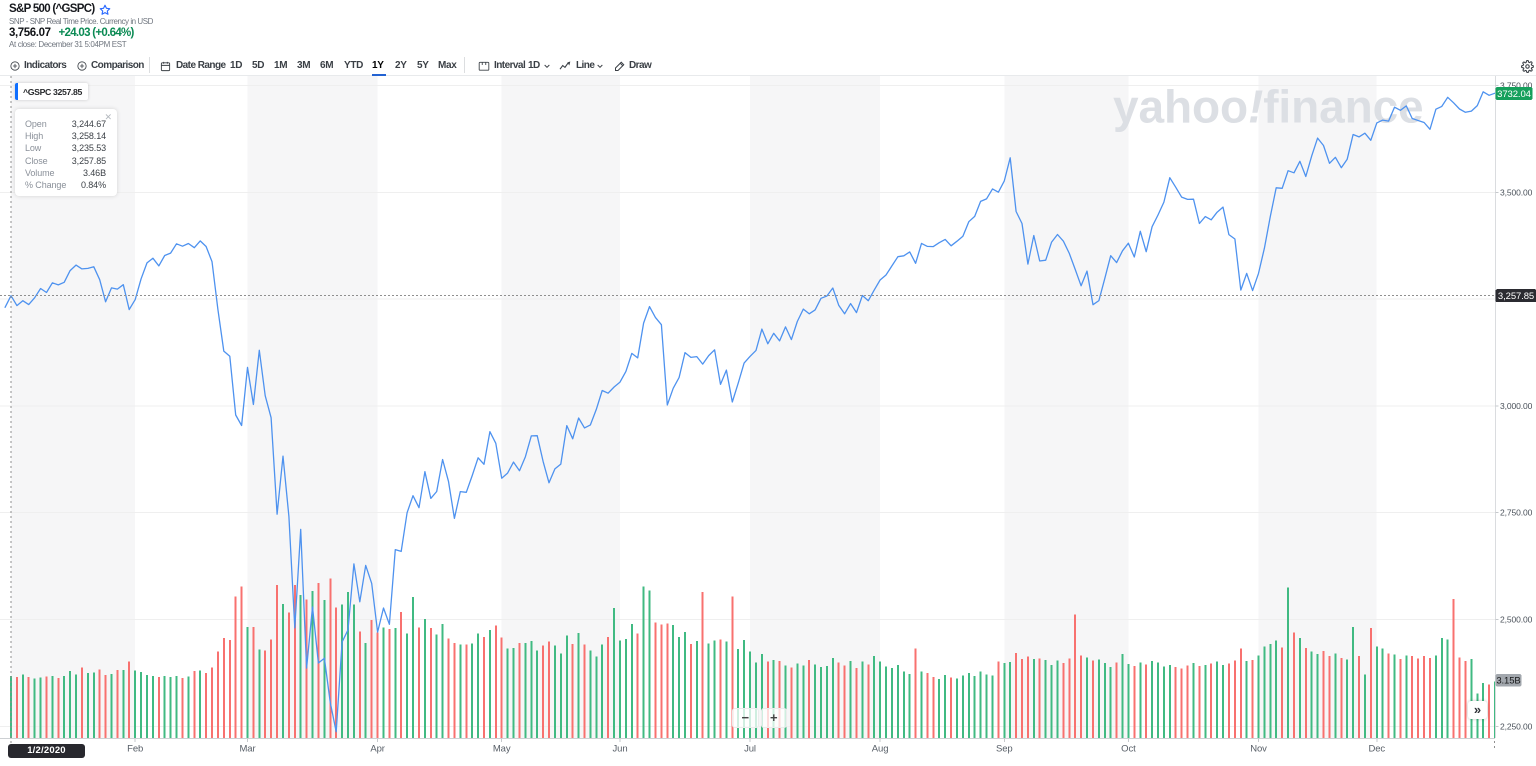 The image size is (1536, 766). I want to click on svg-text: yahoo!finance, so click(1268, 107).